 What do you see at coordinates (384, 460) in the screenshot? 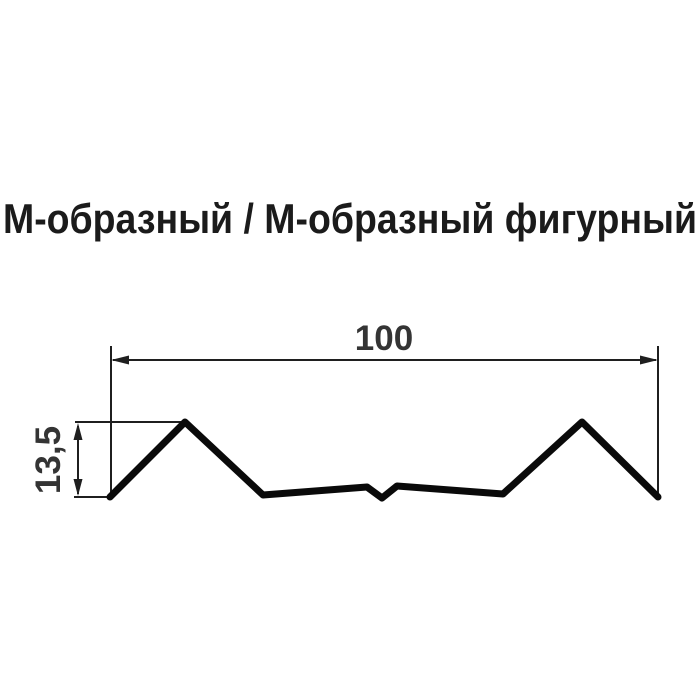
I see `m-profile-outline` at bounding box center [384, 460].